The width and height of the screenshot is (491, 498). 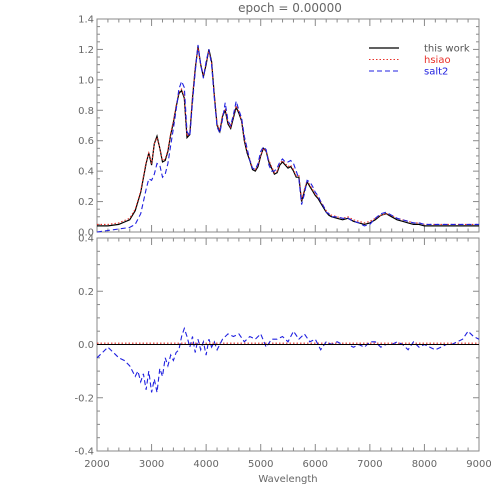 I want to click on legend-label: hsiao, so click(x=437, y=60).